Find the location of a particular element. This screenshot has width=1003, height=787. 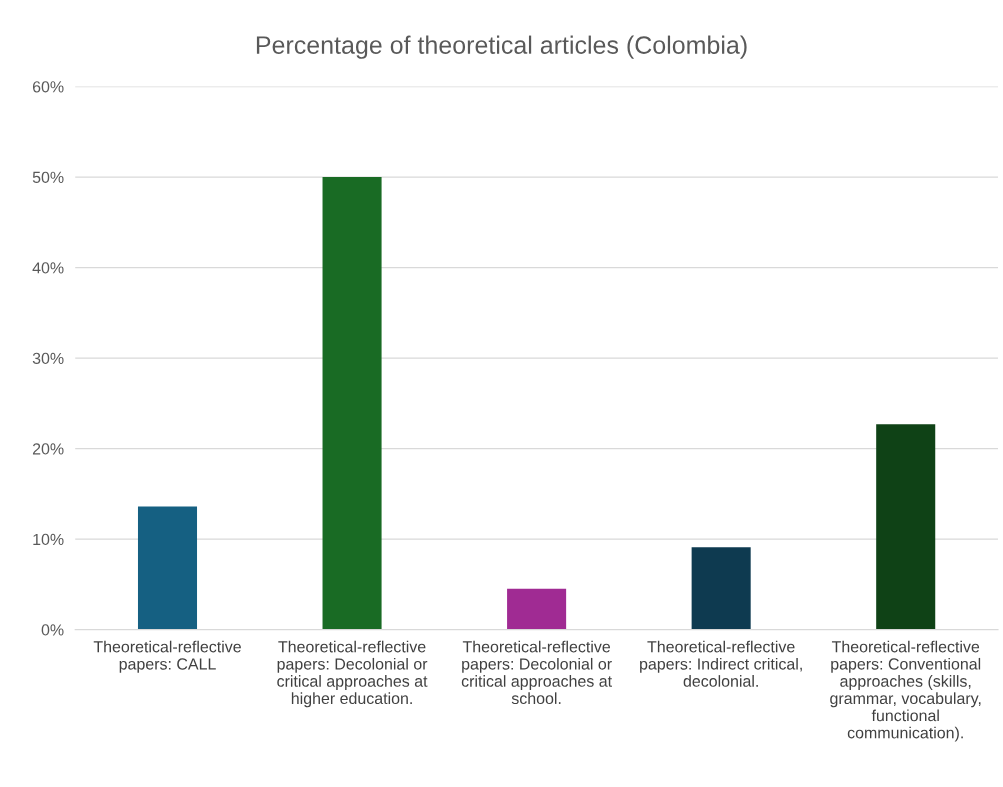

y-tick-label: 60% is located at coordinates (48, 87).